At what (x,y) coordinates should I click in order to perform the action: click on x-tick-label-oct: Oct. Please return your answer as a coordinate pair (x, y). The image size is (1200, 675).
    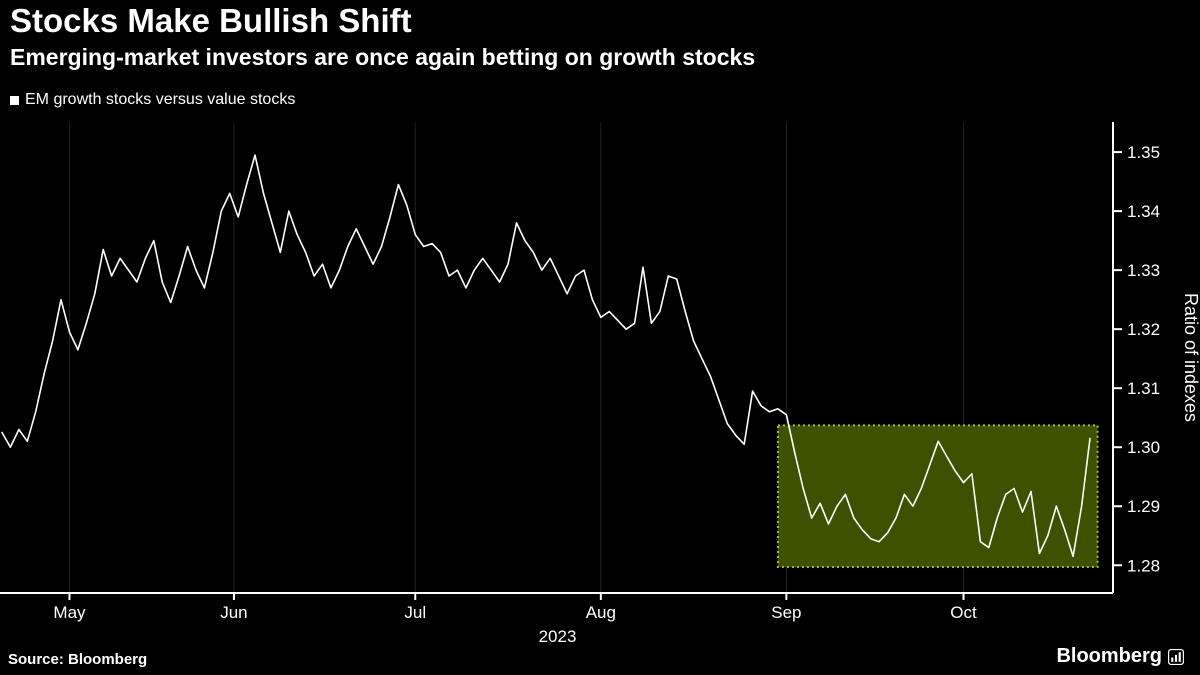
    Looking at the image, I should click on (963, 612).